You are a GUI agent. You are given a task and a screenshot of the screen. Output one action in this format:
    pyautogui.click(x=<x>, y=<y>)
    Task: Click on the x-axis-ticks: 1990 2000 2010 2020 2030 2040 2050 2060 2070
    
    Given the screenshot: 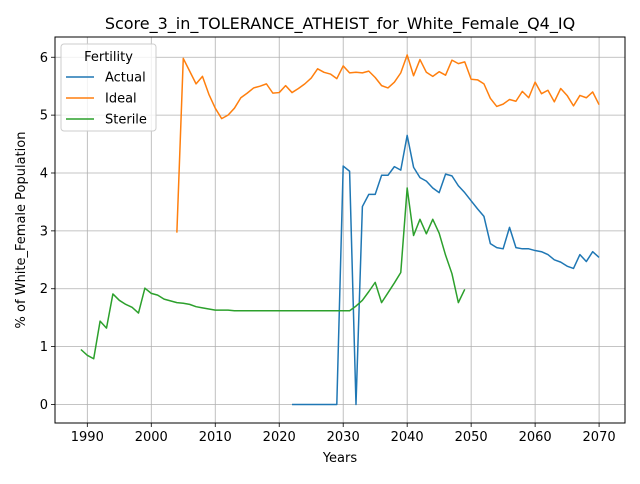 What is the action you would take?
    pyautogui.click(x=343, y=434)
    